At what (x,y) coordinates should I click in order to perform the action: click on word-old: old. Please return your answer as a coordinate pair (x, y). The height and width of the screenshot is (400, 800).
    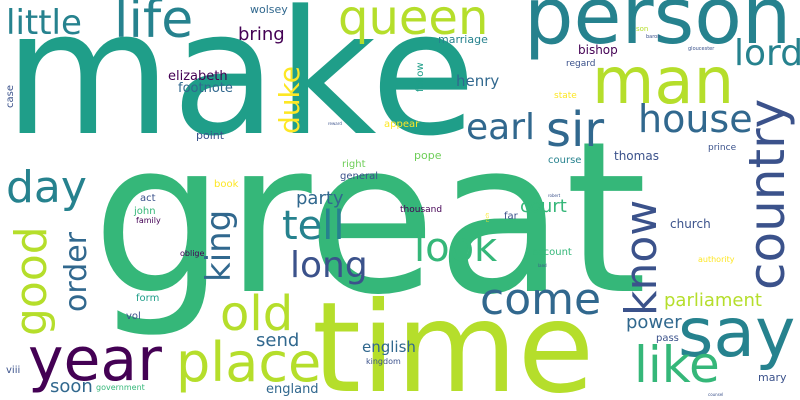
    Looking at the image, I should click on (257, 314).